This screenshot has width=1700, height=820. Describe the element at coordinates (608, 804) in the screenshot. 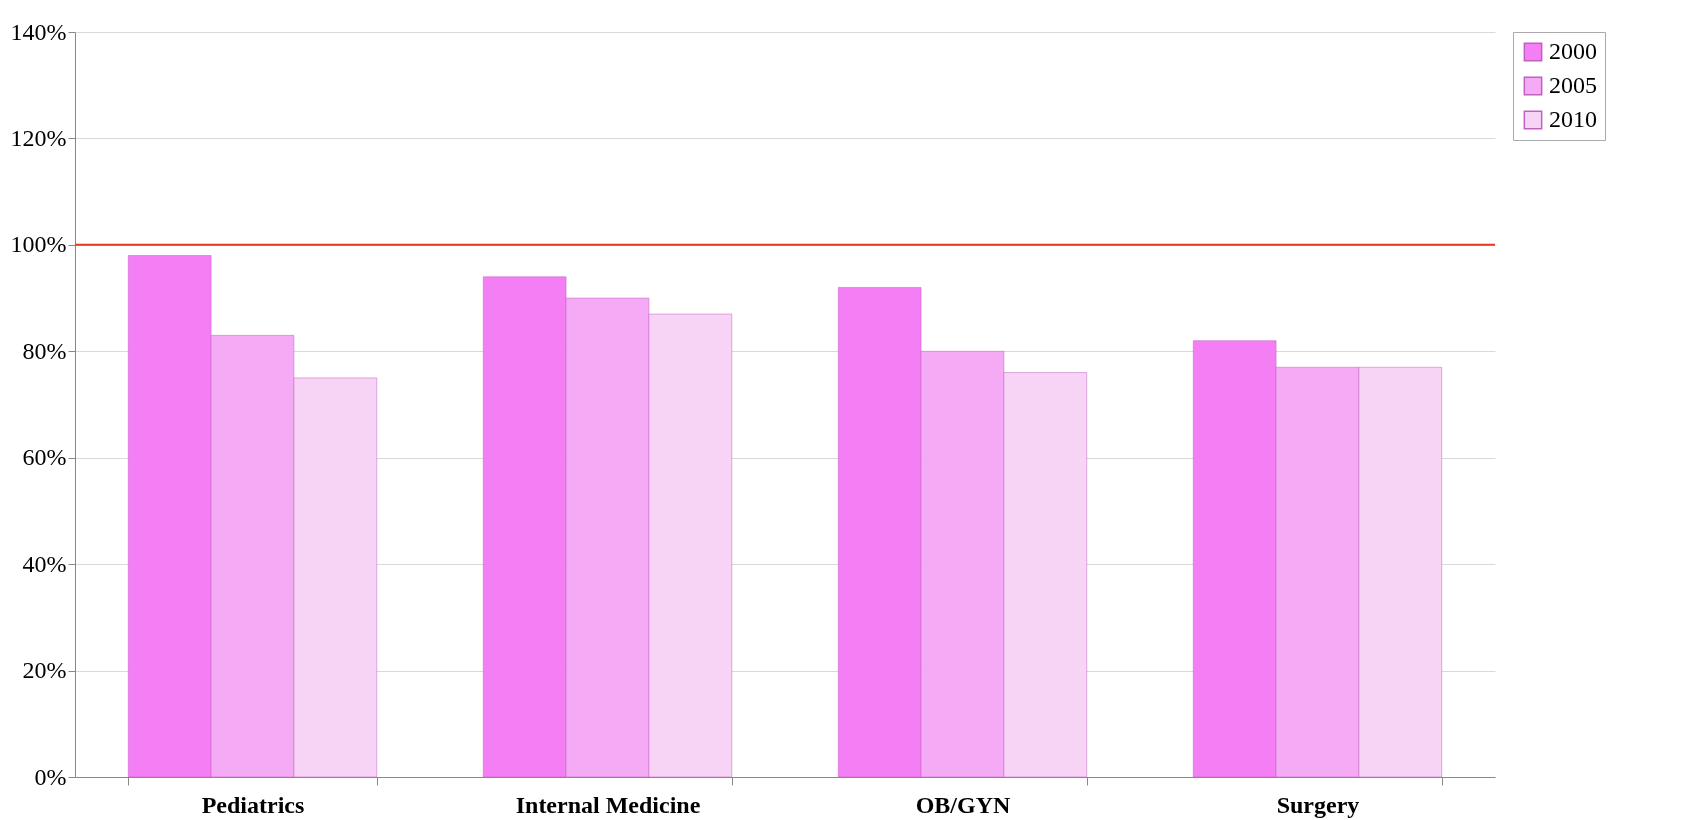

I see `x-tick-label: Internal Medicine` at that location.